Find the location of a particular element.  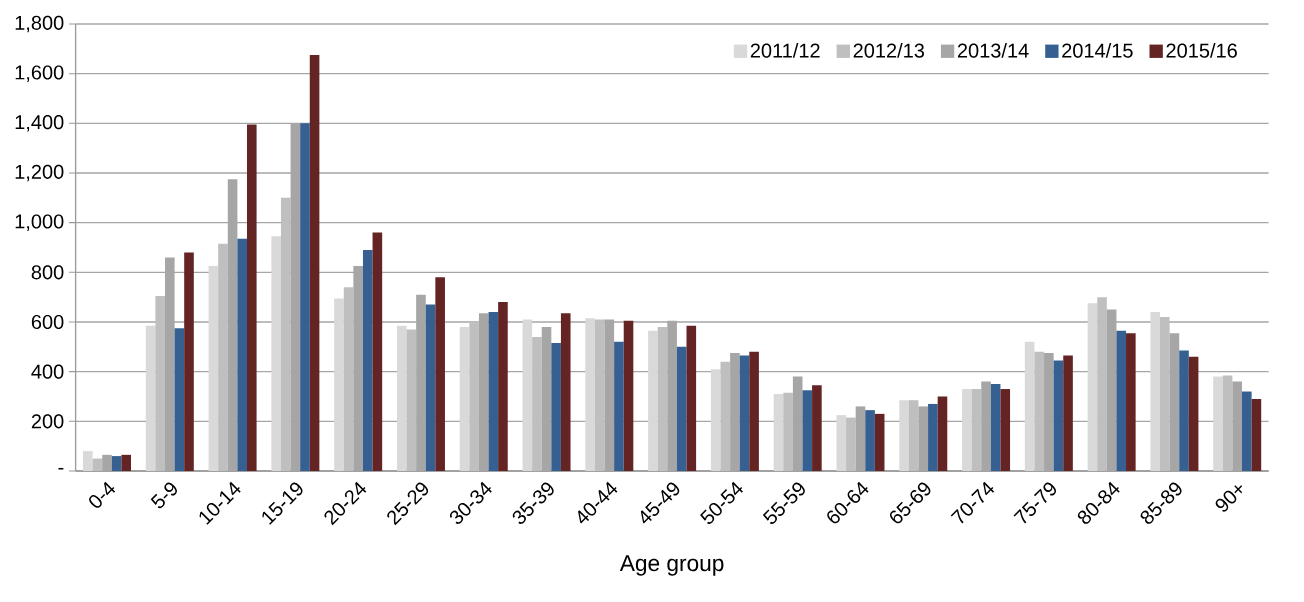

legend-label: 2015/16 is located at coordinates (1201, 50).